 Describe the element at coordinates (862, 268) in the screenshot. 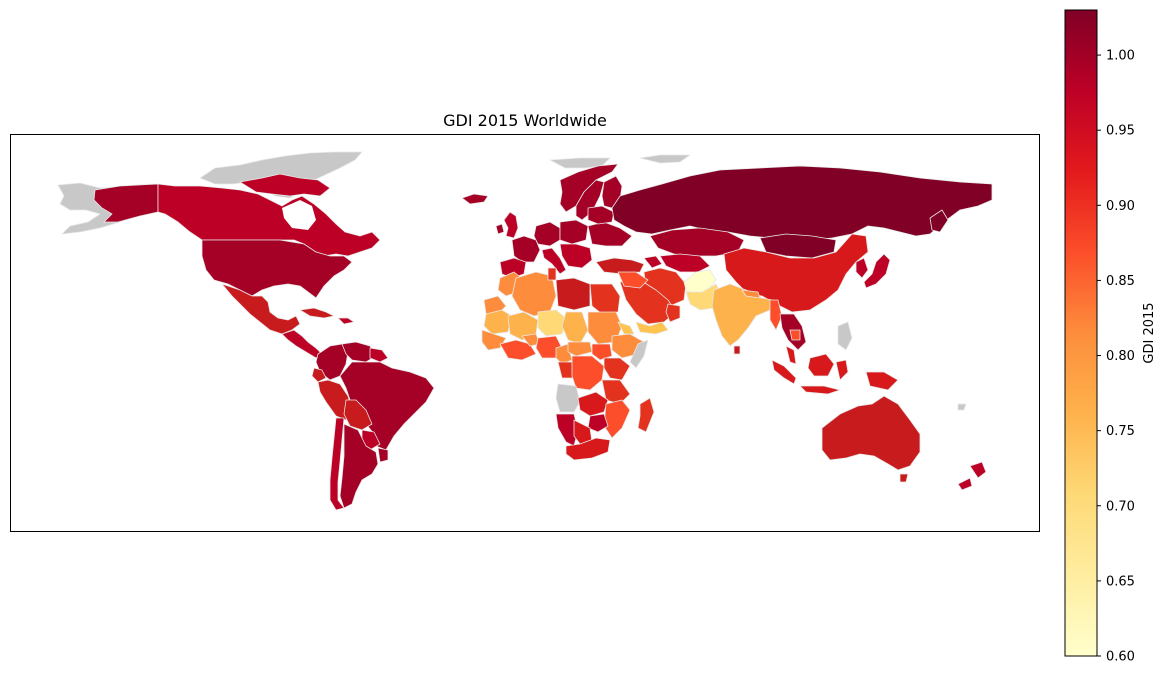

I see `country-korea` at that location.